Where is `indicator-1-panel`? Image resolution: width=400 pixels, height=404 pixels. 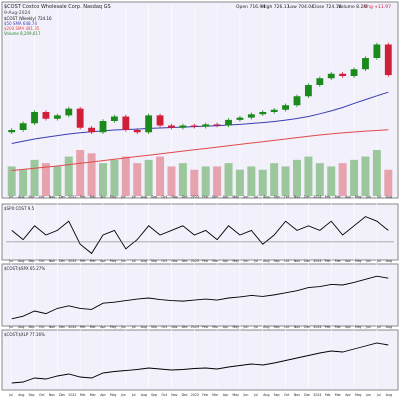
indicator-1-panel is located at coordinates (200, 232).